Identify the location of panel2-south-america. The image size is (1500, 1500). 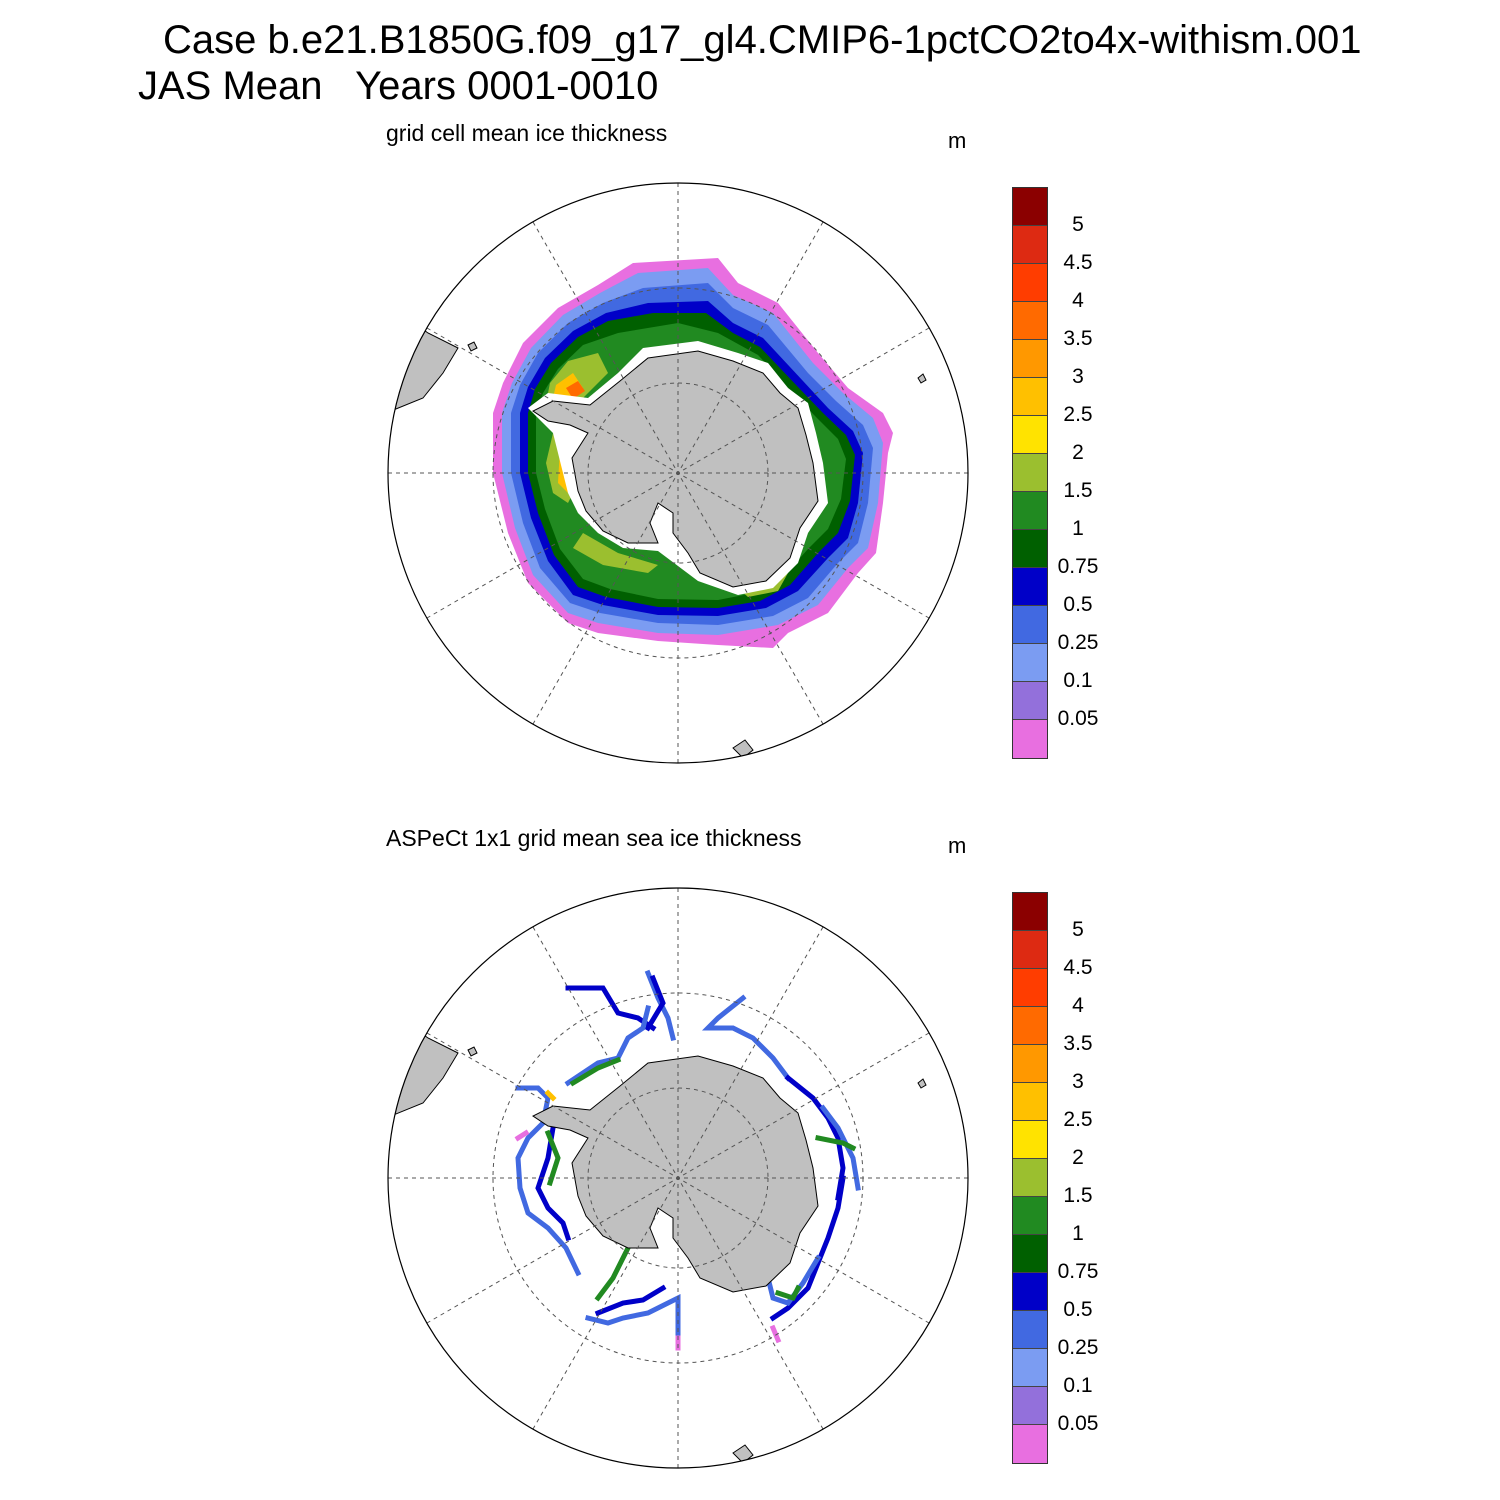
(423, 1063).